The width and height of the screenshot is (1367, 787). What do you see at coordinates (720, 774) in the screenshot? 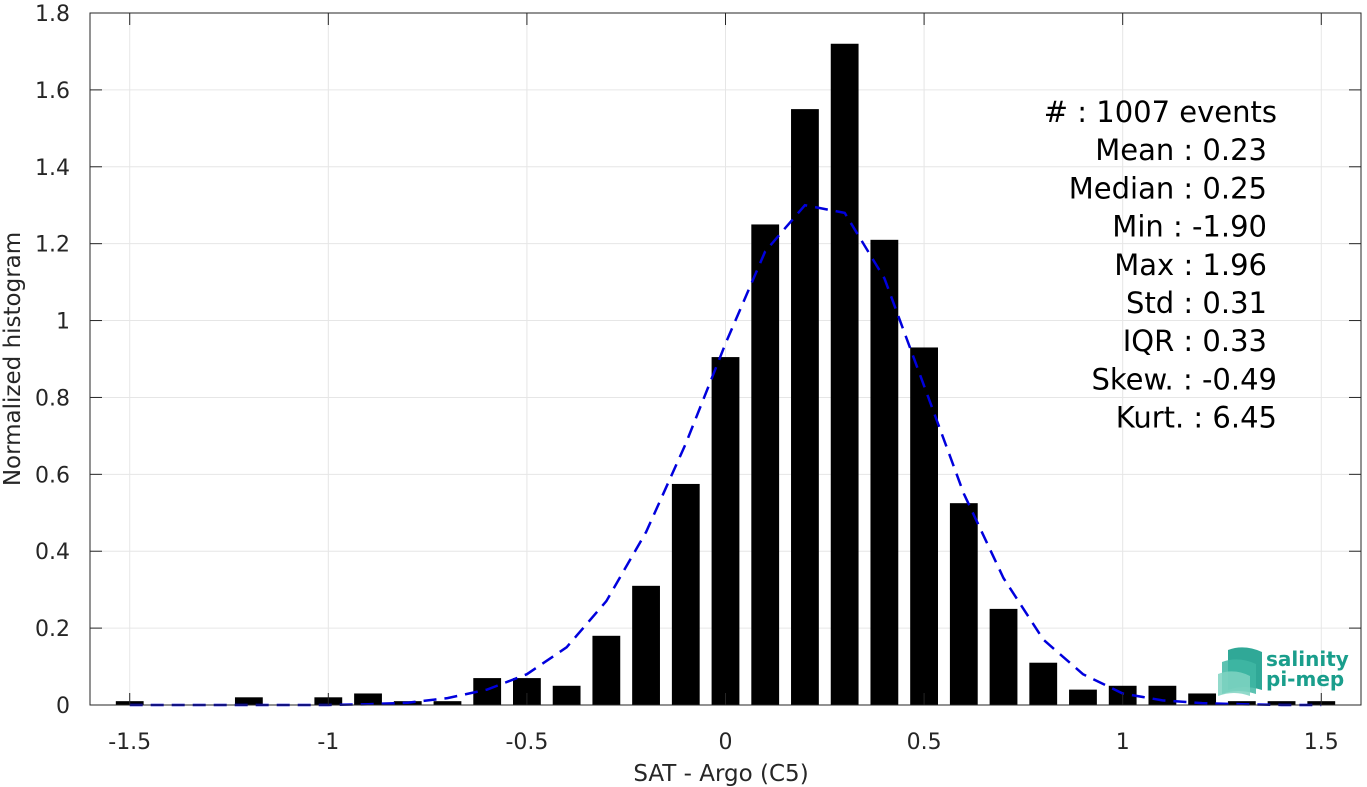
I see `x-axis-label: SAT - Argo (C5)` at bounding box center [720, 774].